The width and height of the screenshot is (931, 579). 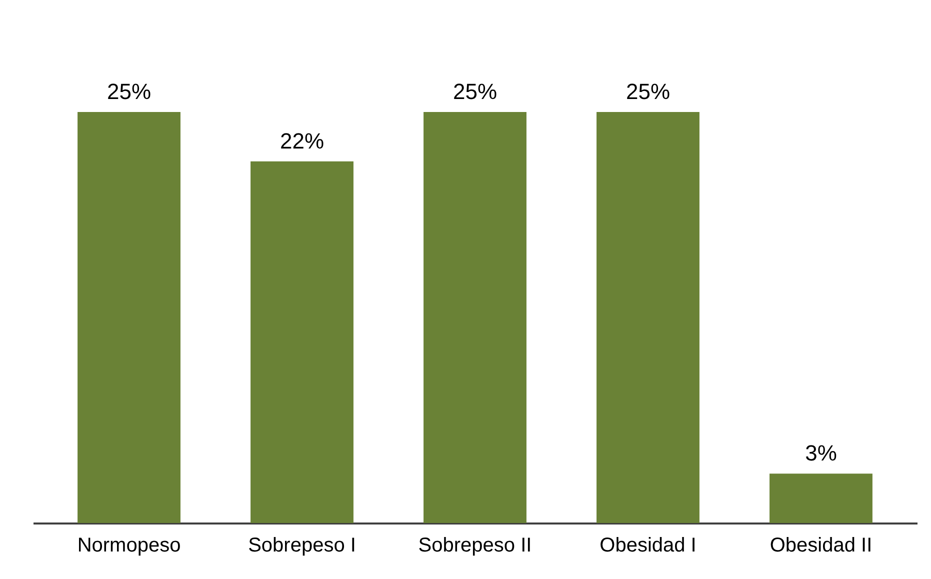 What do you see at coordinates (475, 545) in the screenshot?
I see `x-tick-label: Sobrepeso II` at bounding box center [475, 545].